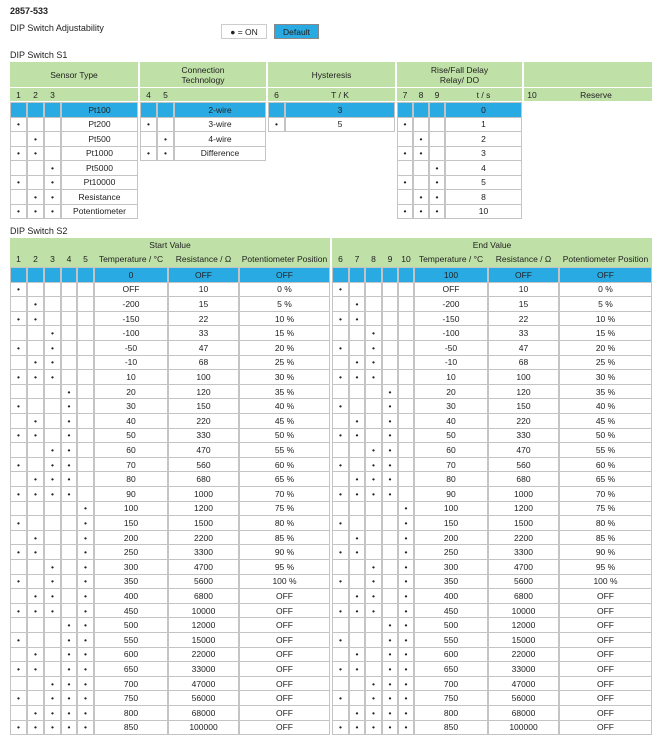  I want to click on table-cell: 50, so click(131, 435).